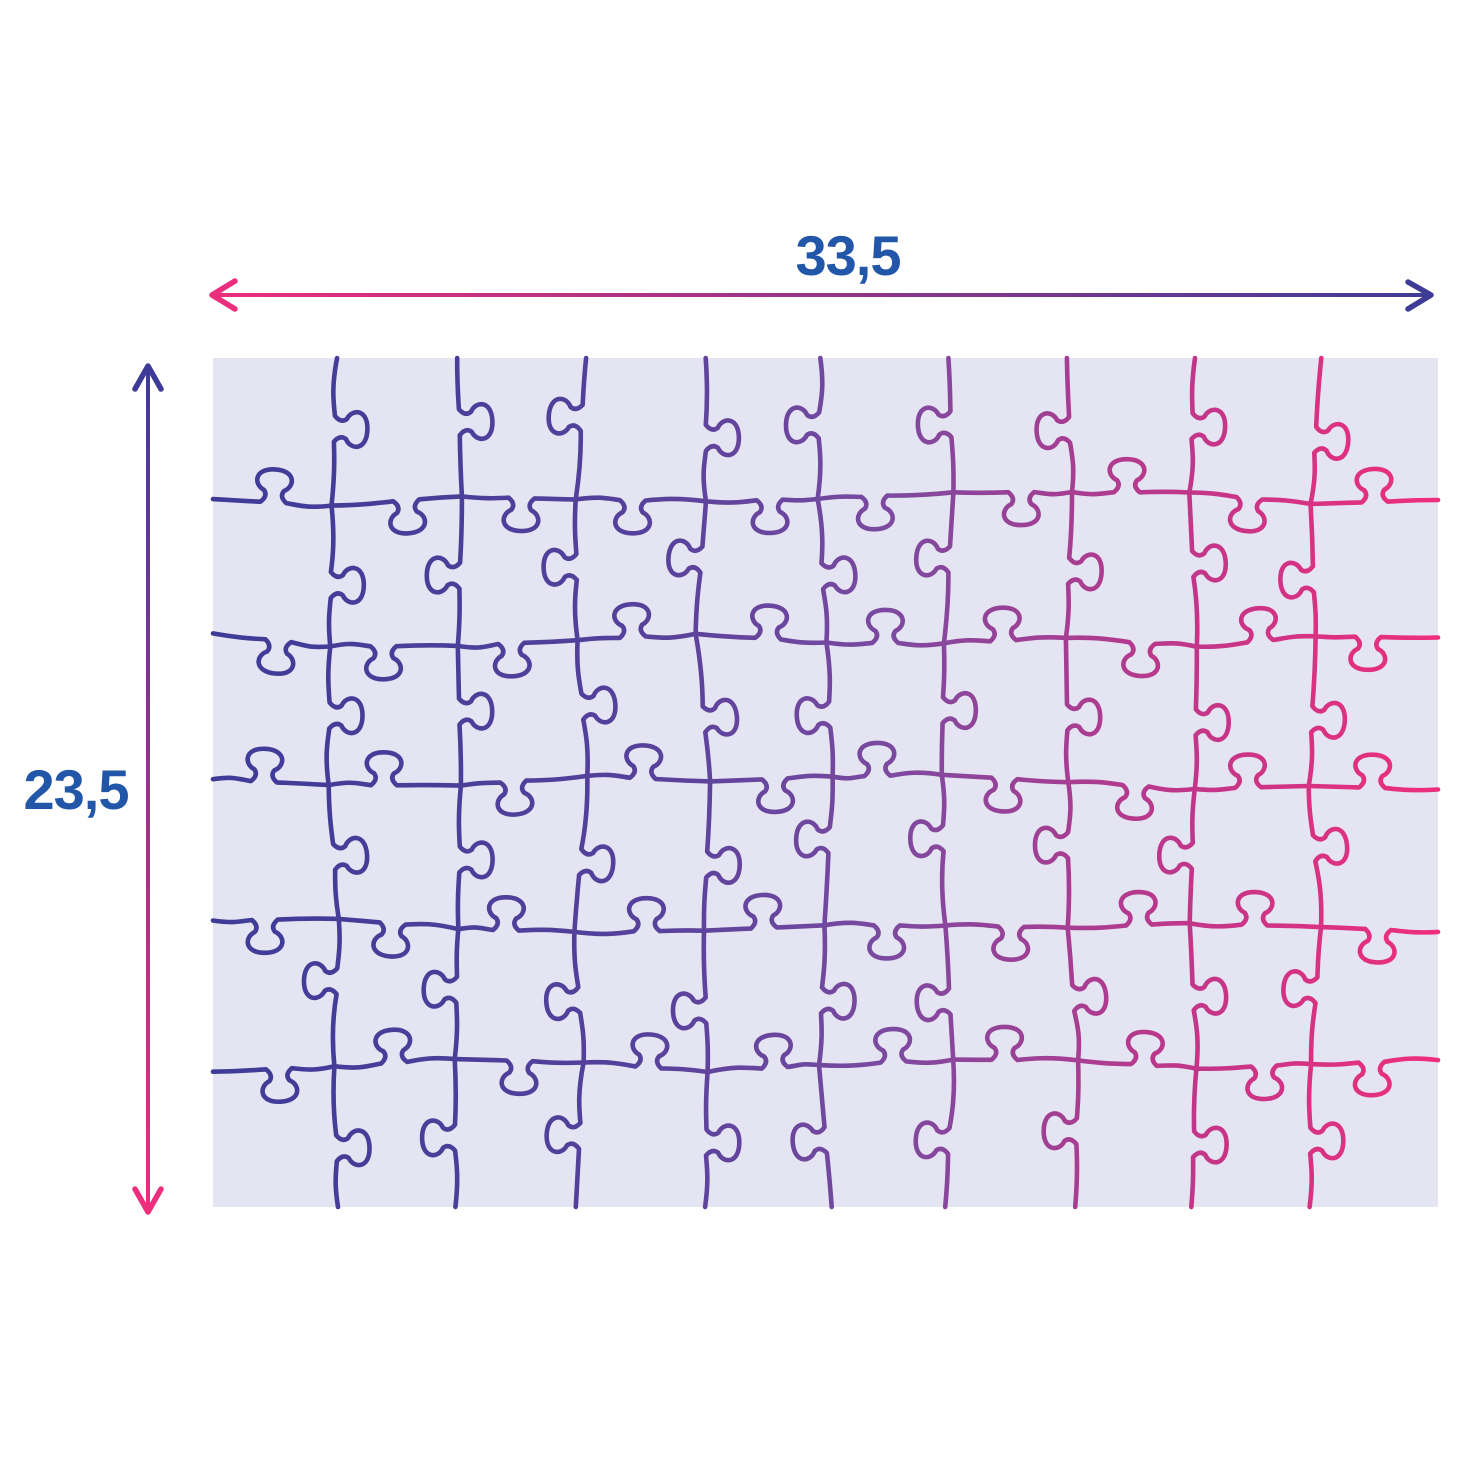 The height and width of the screenshot is (1460, 1460). Describe the element at coordinates (76, 789) in the screenshot. I see `height-dimension-value: 23,5` at that location.